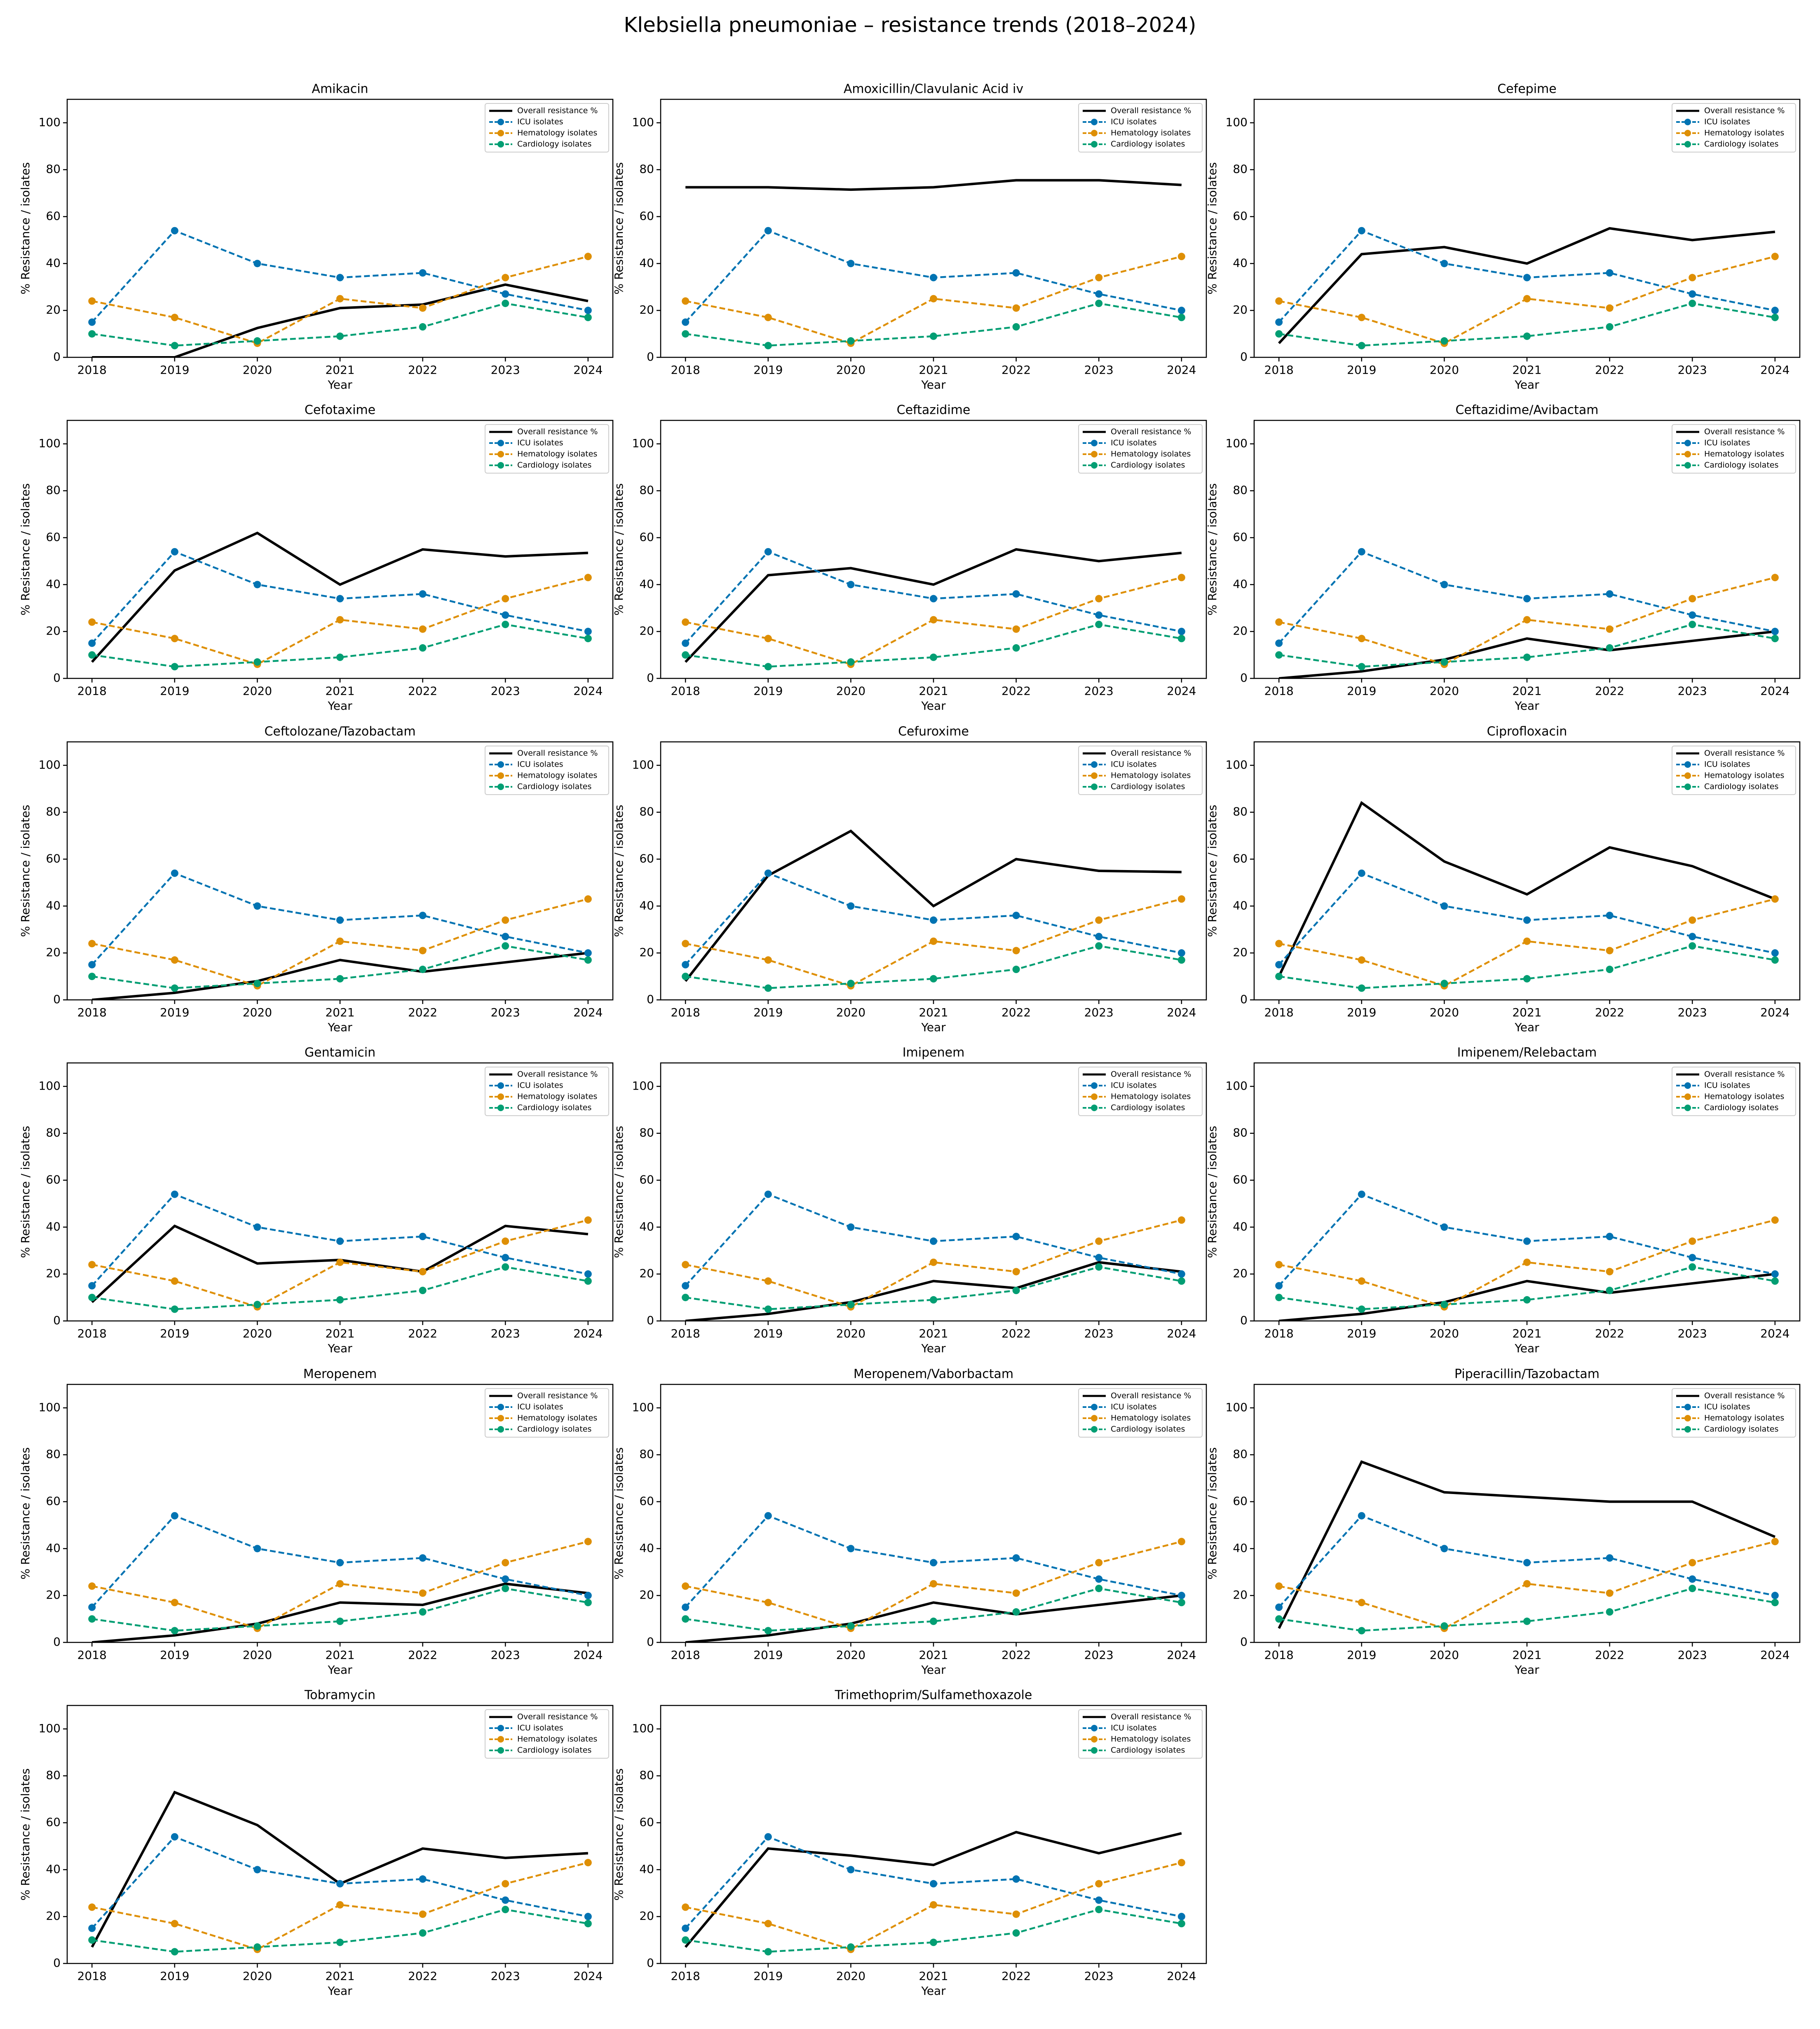  What do you see at coordinates (50, 122) in the screenshot?
I see `y-tick-label: 100` at bounding box center [50, 122].